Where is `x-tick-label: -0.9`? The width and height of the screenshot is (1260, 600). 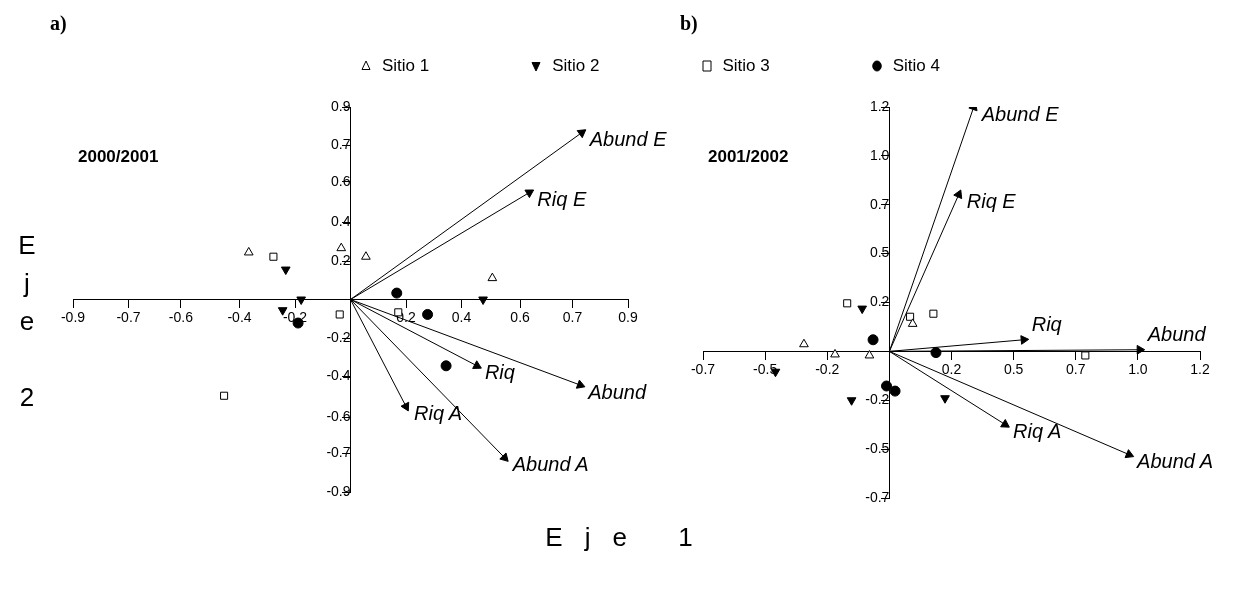 x-tick-label: -0.9 is located at coordinates (73, 316).